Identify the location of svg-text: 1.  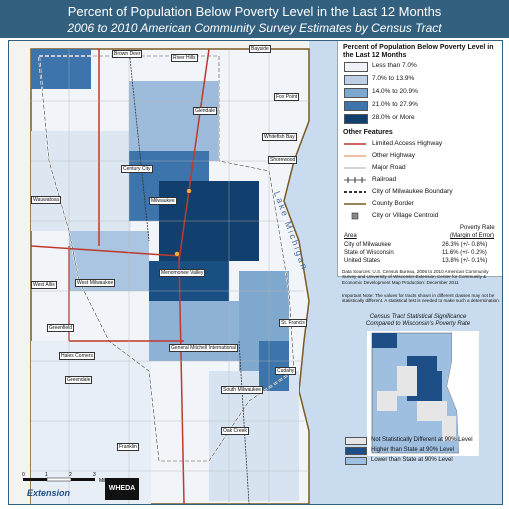
(46, 475).